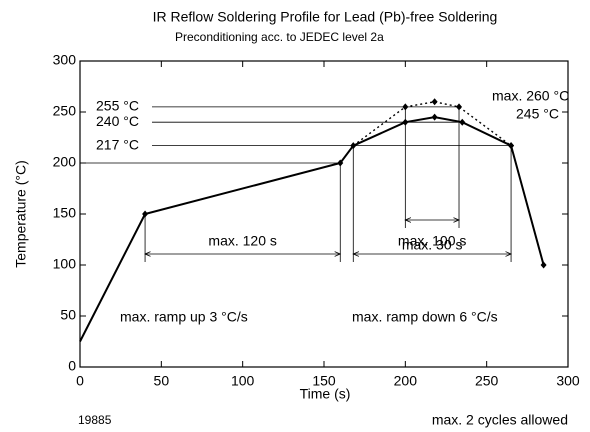 This screenshot has width=590, height=432. I want to click on span-label: max. 120 s, so click(242, 241).